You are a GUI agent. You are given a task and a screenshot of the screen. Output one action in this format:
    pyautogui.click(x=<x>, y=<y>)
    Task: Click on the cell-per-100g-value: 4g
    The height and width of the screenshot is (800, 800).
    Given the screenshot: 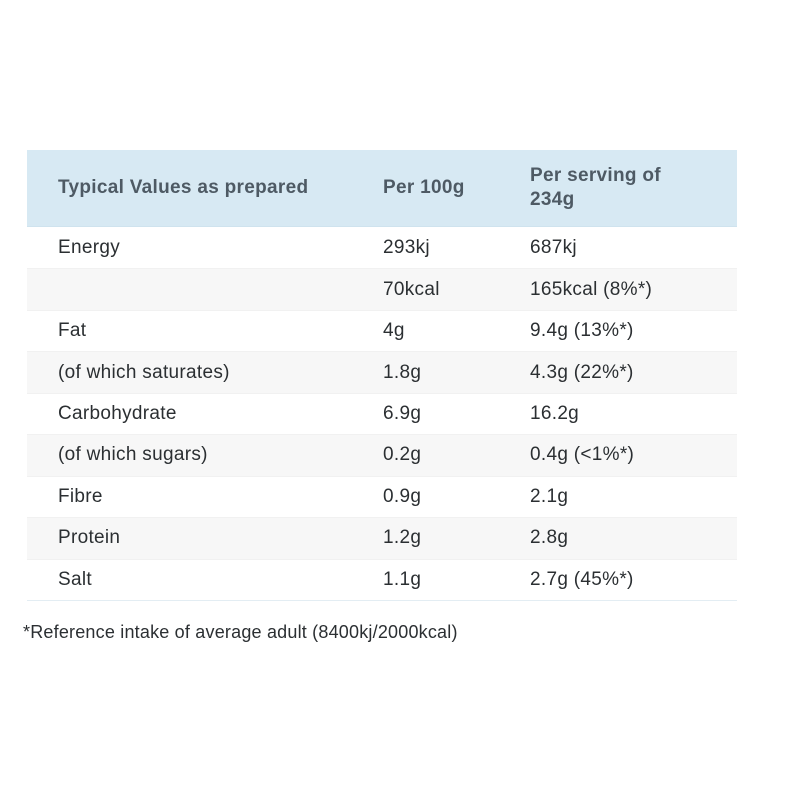 What is the action you would take?
    pyautogui.click(x=394, y=331)
    